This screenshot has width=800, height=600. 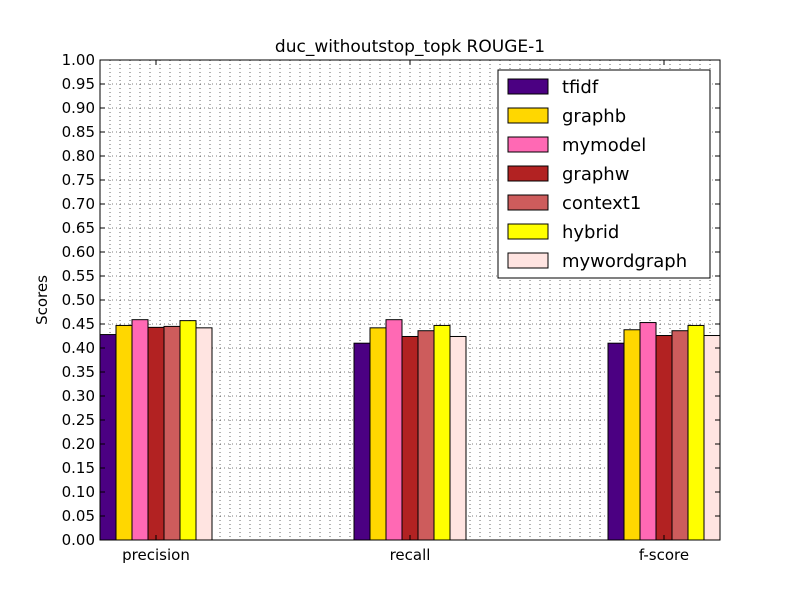 I want to click on bar-graphb-recall, so click(x=378, y=434).